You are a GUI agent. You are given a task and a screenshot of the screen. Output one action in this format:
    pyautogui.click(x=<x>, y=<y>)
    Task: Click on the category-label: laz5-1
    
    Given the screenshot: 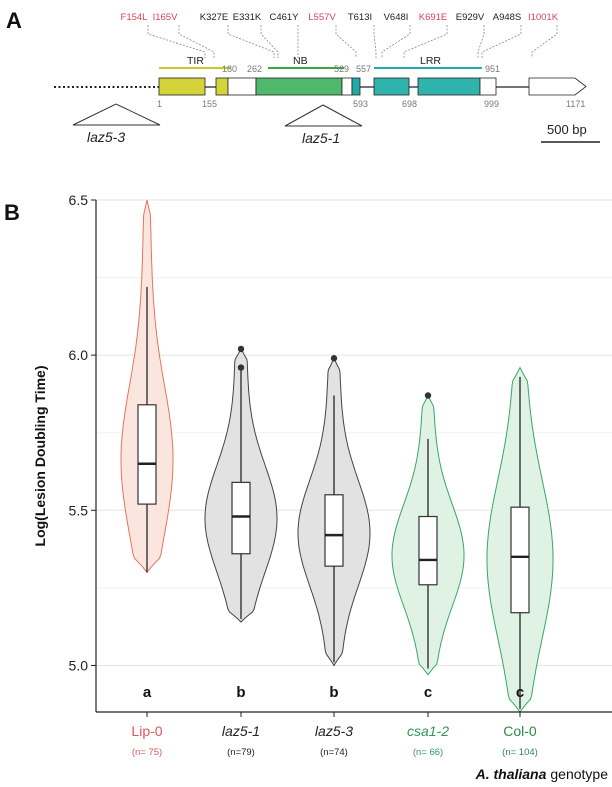 What is the action you would take?
    pyautogui.click(x=241, y=731)
    